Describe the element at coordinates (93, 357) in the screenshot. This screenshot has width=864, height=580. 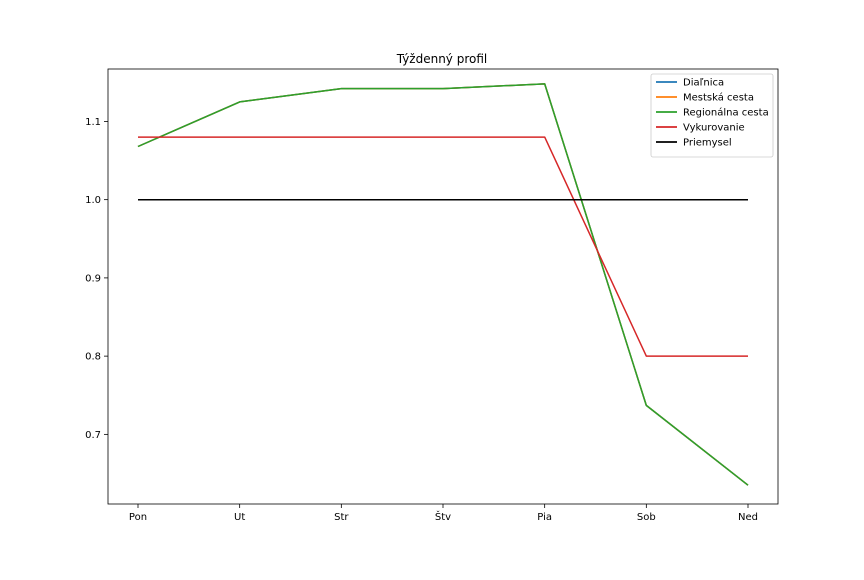
I see `y-tick-label: 0.8` at that location.